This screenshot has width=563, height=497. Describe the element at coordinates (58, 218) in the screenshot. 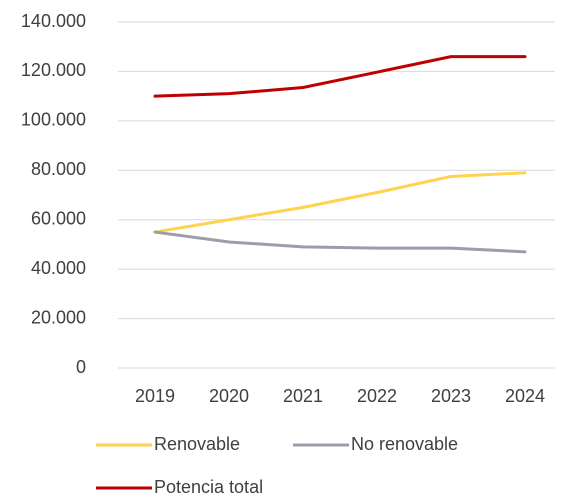

I see `y-tick-label: 60.000` at that location.